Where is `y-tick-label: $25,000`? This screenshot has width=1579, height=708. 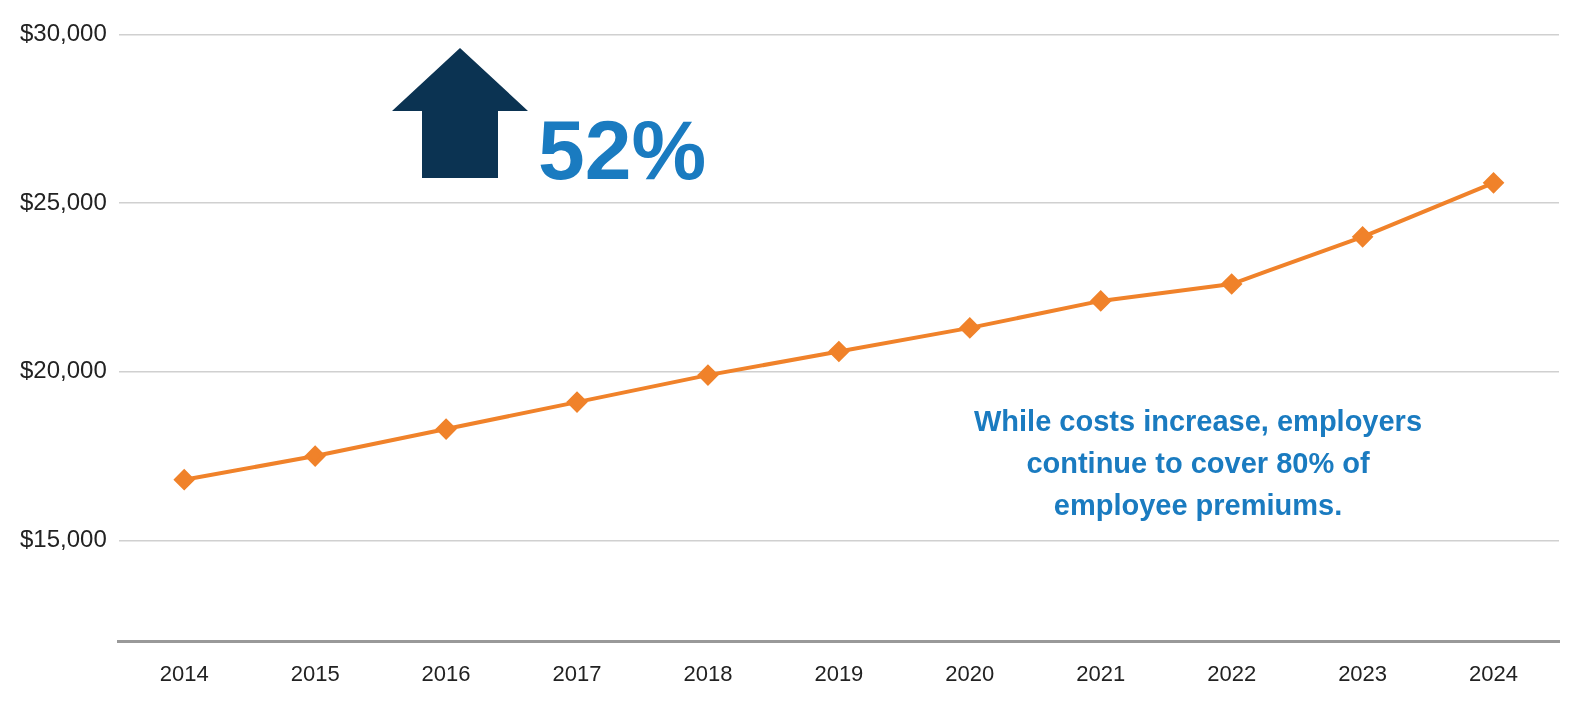 y-tick-label: $25,000 is located at coordinates (63, 201).